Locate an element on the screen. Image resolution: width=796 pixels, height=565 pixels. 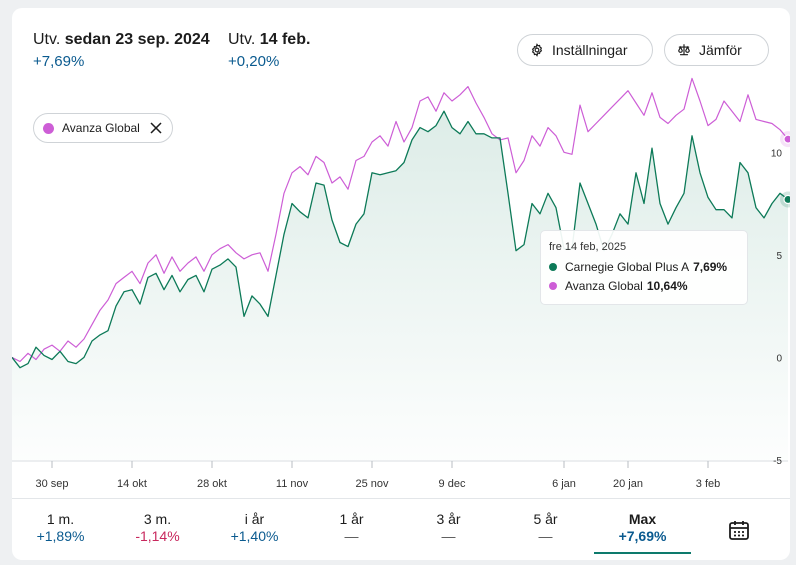
tooltip-series-value: 10,64% is located at coordinates (667, 286).